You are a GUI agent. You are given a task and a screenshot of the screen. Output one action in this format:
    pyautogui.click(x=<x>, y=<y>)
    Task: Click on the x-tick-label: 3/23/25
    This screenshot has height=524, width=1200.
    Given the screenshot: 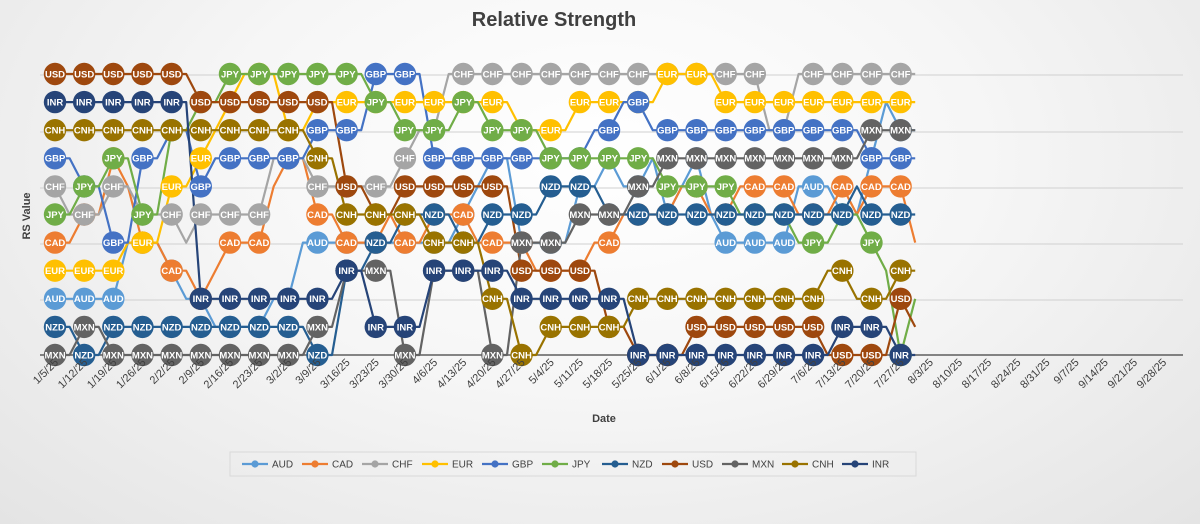 What is the action you would take?
    pyautogui.click(x=364, y=374)
    